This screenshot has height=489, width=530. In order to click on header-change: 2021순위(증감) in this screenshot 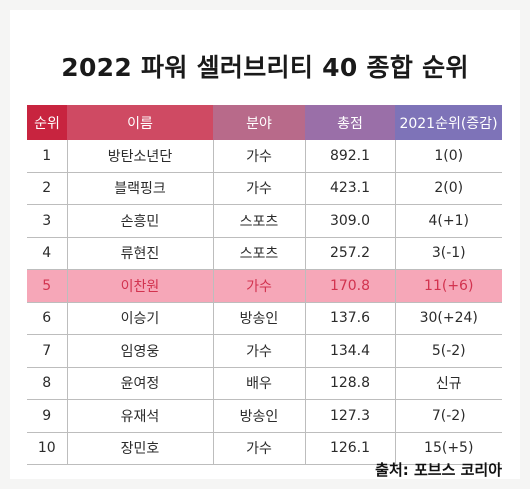, I will do `click(448, 122)`.